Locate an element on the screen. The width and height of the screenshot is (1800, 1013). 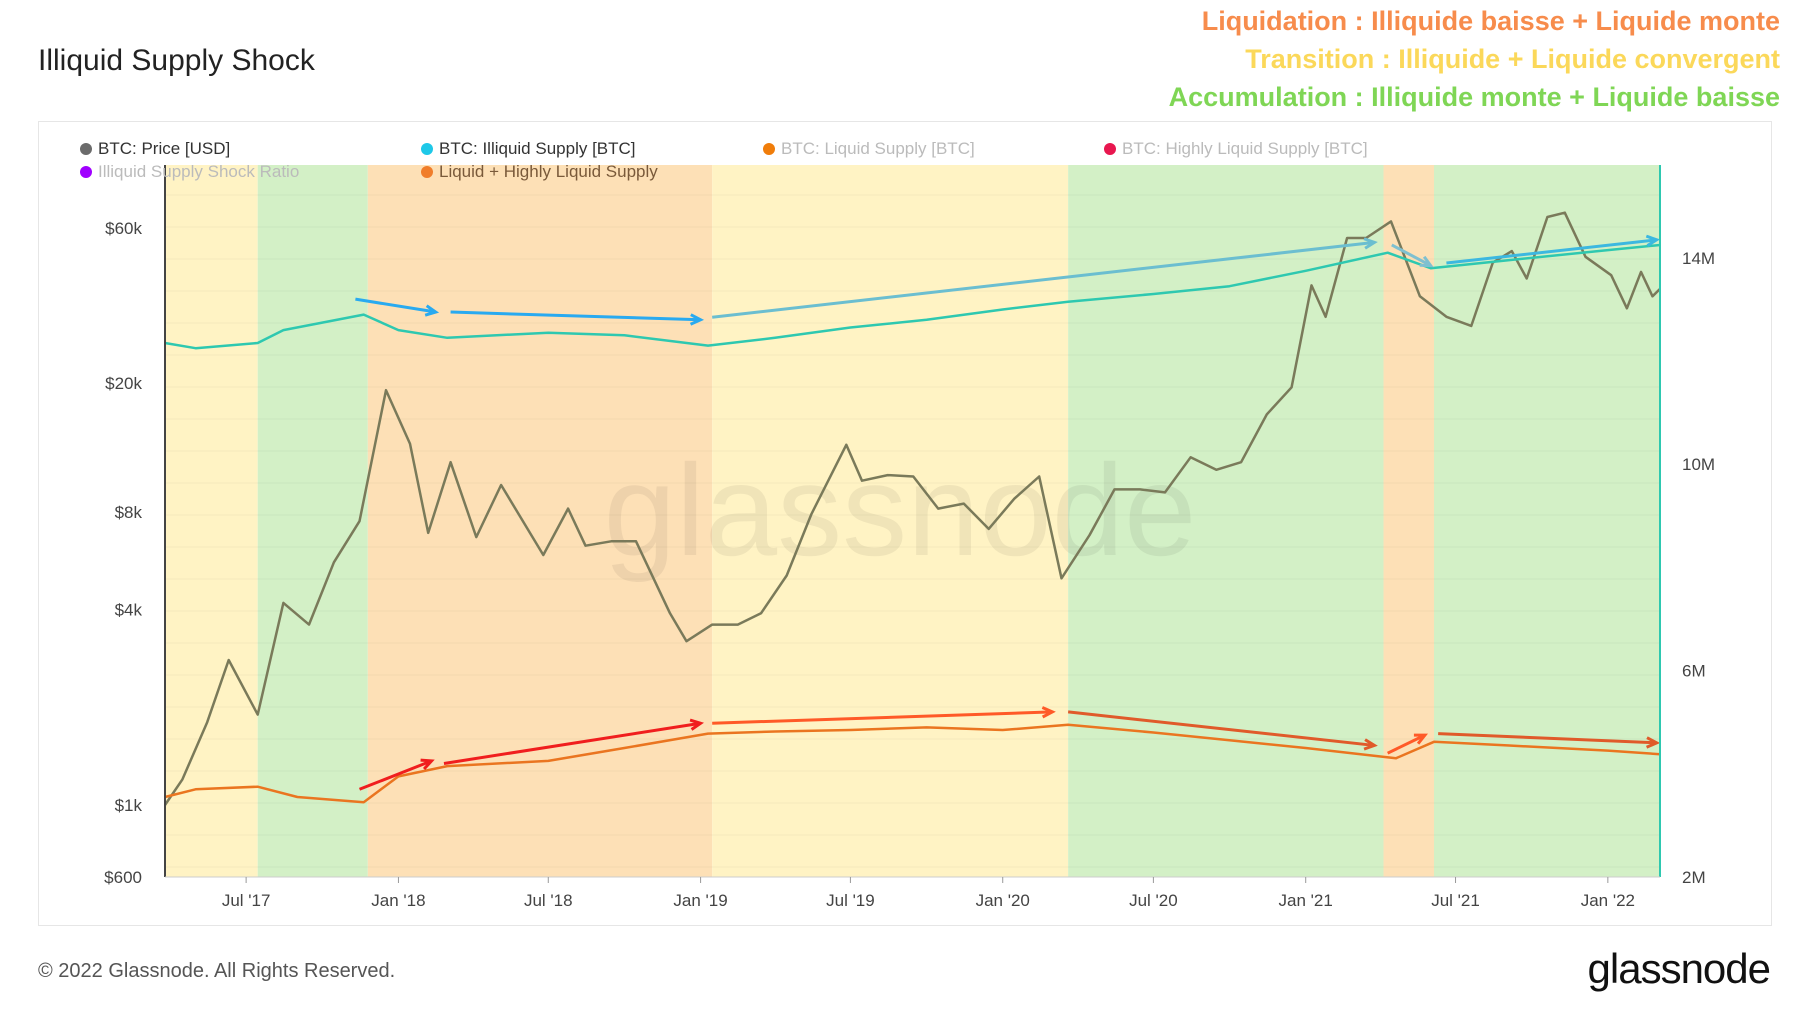
legend-illiquid: BTC: Illiquid Supply [BTC] is located at coordinates (528, 149).